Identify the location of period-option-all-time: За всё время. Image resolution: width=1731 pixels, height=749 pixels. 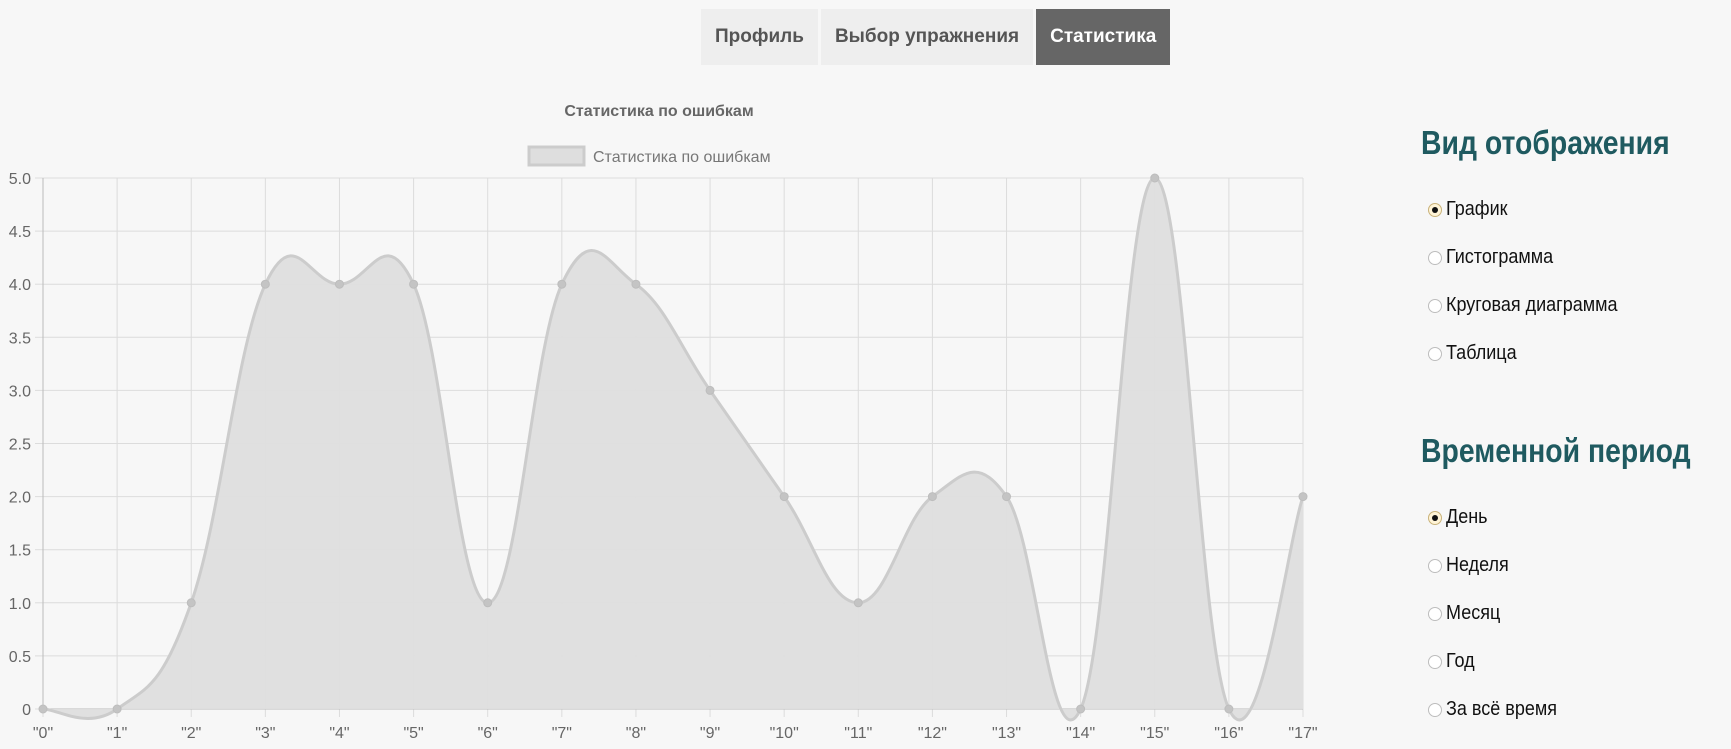
(1498, 709).